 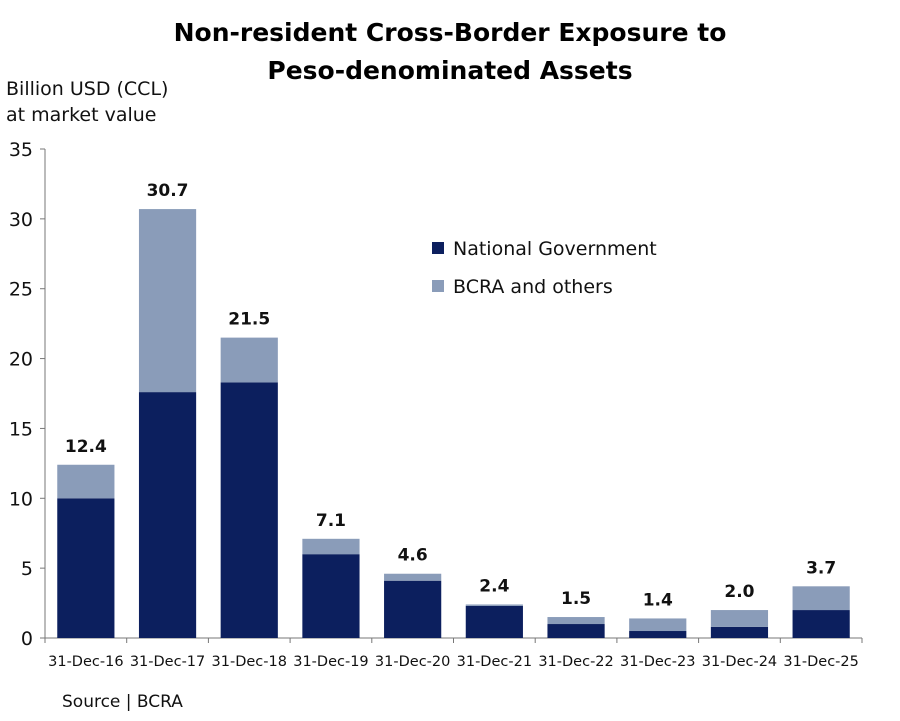 What do you see at coordinates (81, 115) in the screenshot?
I see `y-axis-label-line-2: at market value` at bounding box center [81, 115].